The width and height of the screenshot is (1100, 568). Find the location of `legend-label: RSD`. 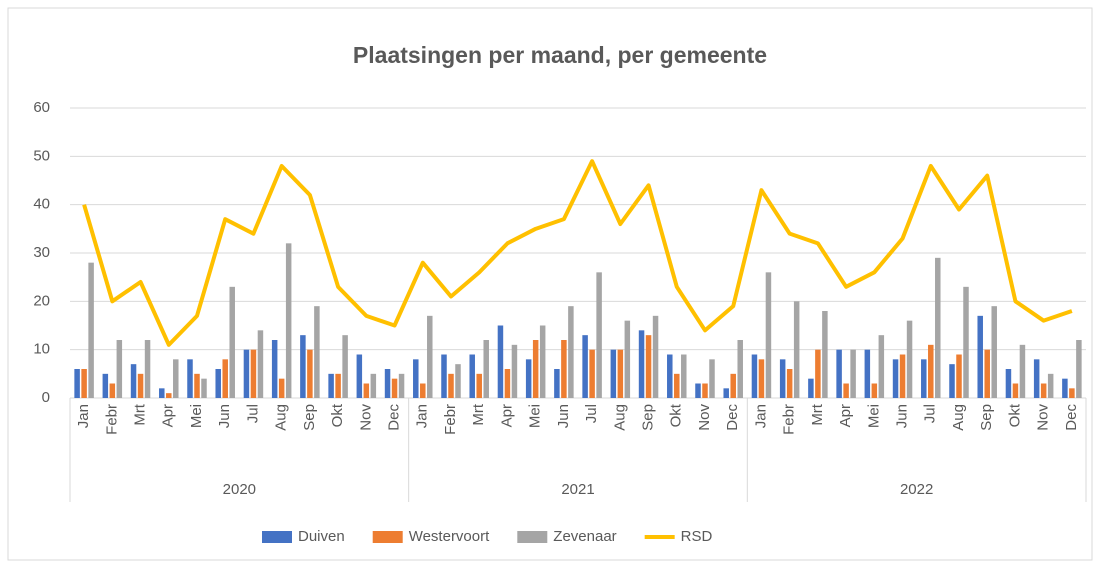

legend-label: RSD is located at coordinates (697, 536).